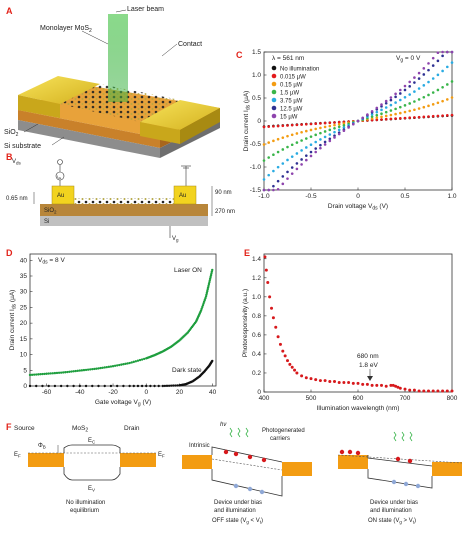 This screenshot has width=474, height=542. I want to click on hv-label: hν, so click(223, 425).